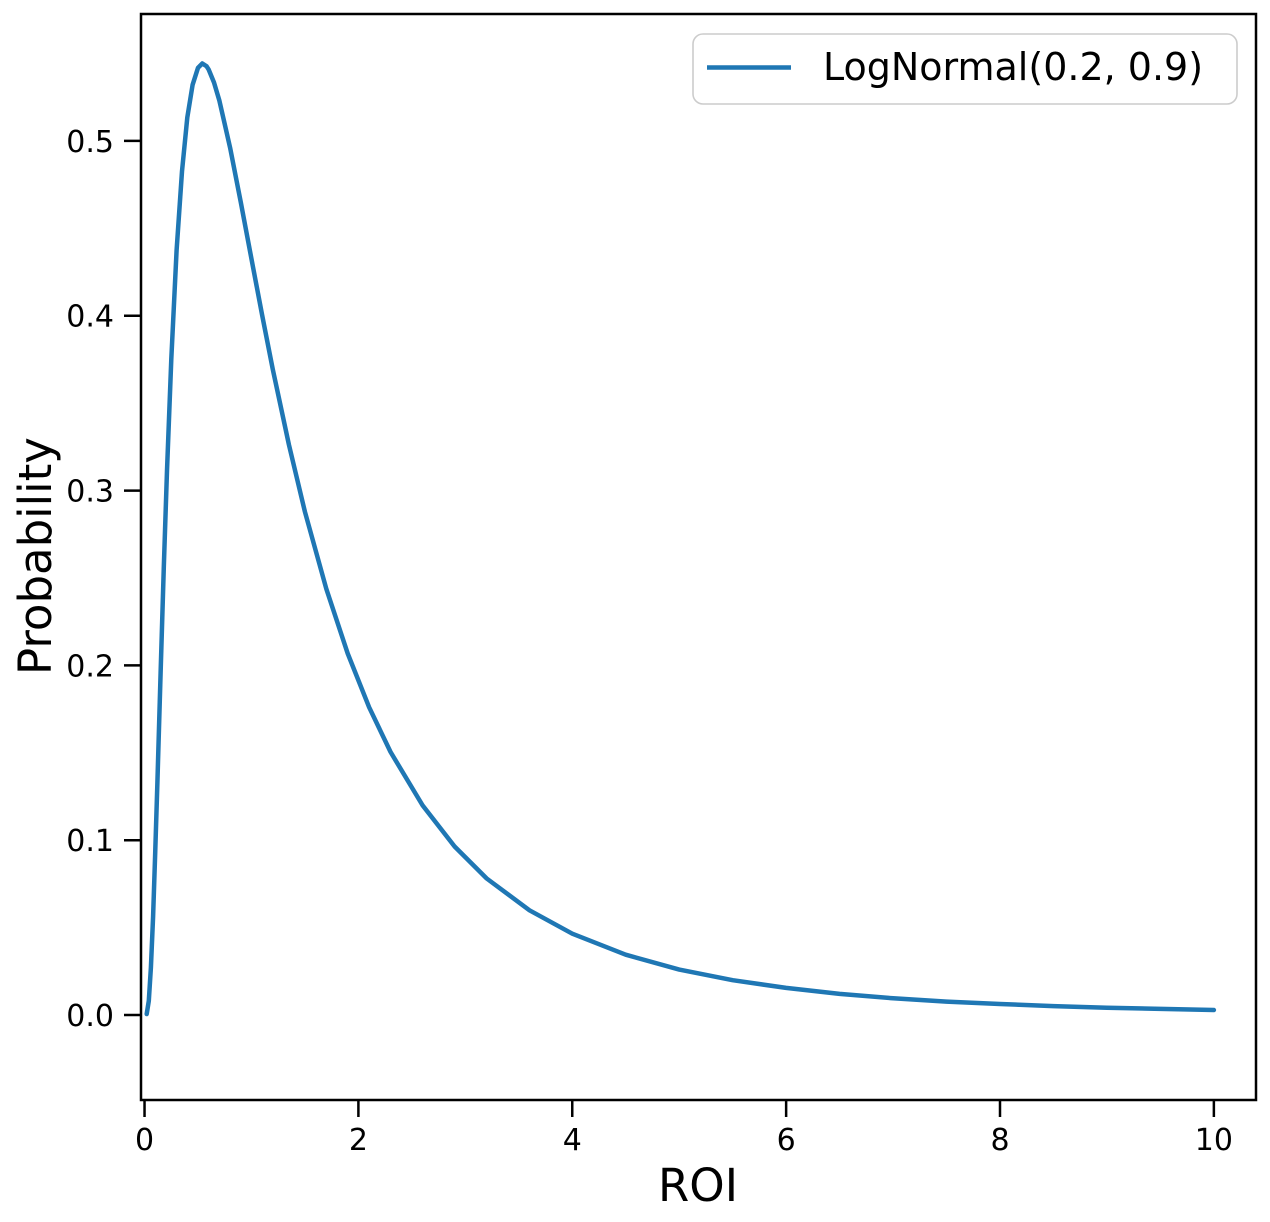 This screenshot has height=1222, width=1270. Describe the element at coordinates (90, 492) in the screenshot. I see `y-tick-label: 0.3` at that location.